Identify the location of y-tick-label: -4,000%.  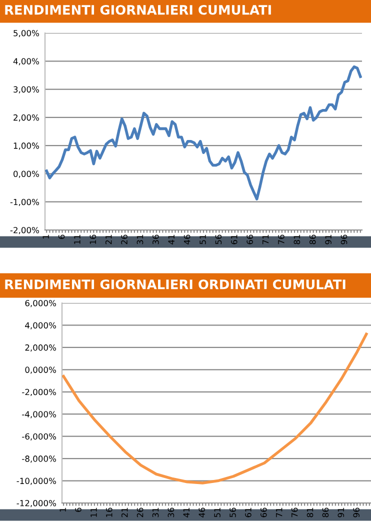
(39, 414).